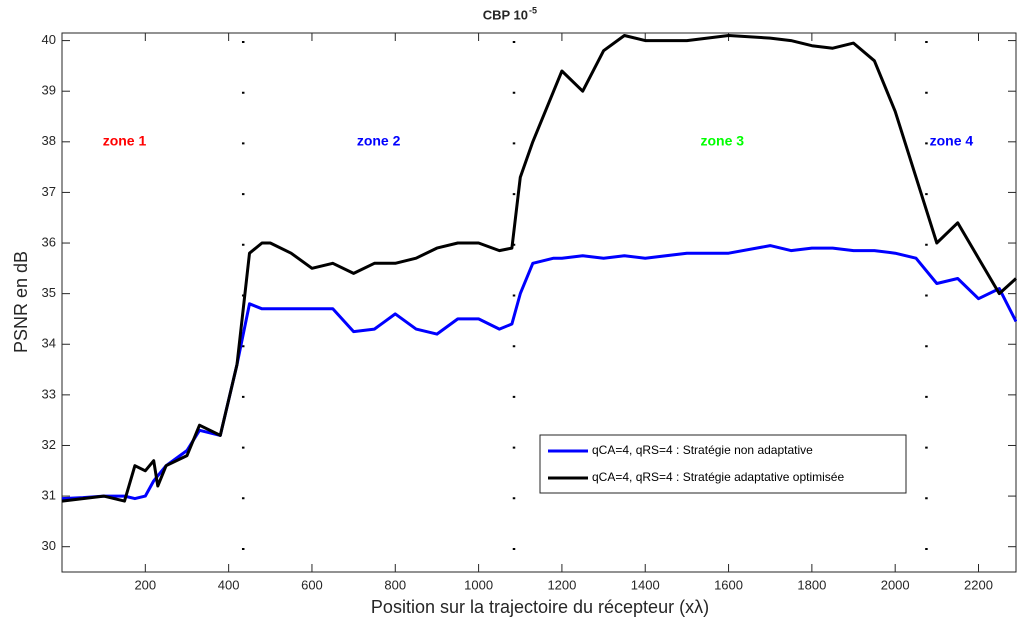 This screenshot has width=1017, height=624. What do you see at coordinates (21, 302) in the screenshot?
I see `y-axis-label: PSNR en dB` at bounding box center [21, 302].